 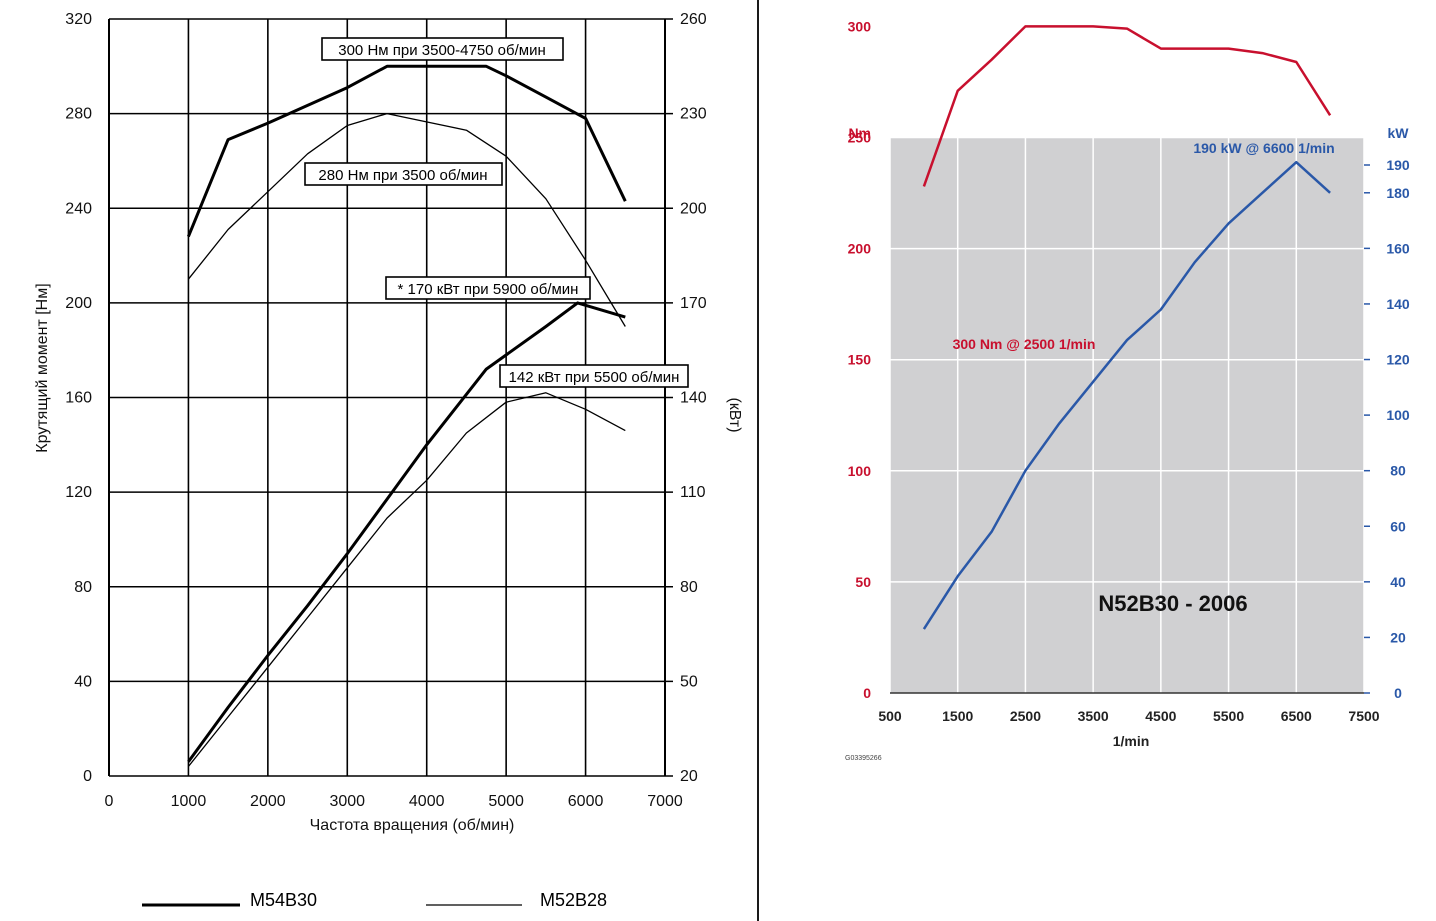 What do you see at coordinates (693, 208) in the screenshot?
I see `y2-tick-label: 200` at bounding box center [693, 208].